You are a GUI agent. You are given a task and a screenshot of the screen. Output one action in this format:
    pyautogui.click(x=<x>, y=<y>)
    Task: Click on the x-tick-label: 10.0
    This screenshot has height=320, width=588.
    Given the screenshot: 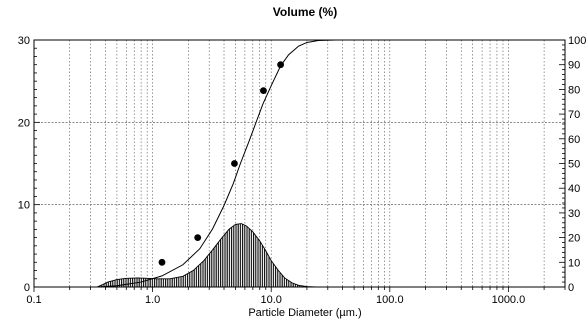 What is the action you would take?
    pyautogui.click(x=270, y=300)
    